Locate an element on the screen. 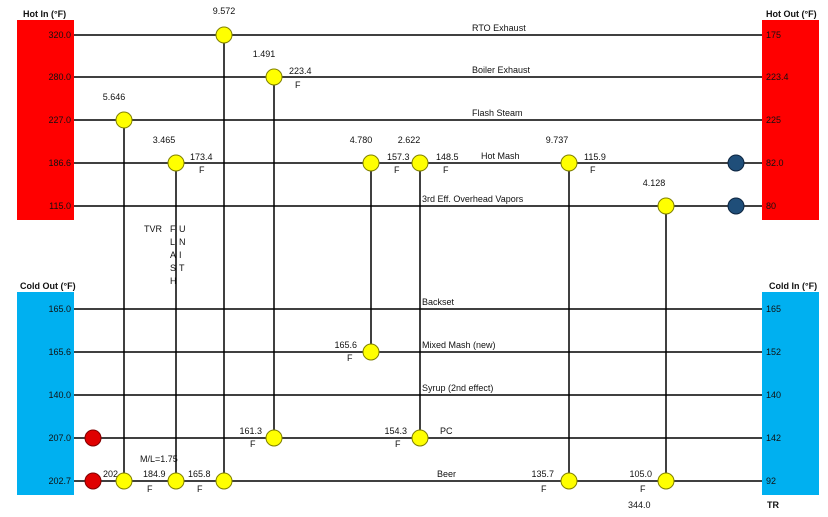 The width and height of the screenshot is (828, 517). stream-name-mixed-mash: Mixed Mash (new) is located at coordinates (459, 345).